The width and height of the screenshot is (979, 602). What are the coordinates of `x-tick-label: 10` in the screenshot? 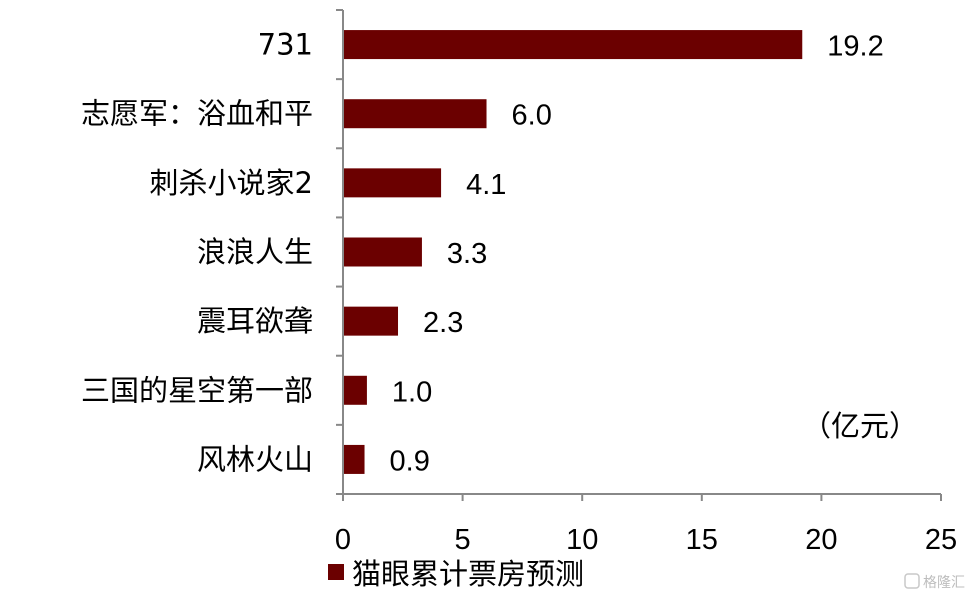 It's located at (582, 540).